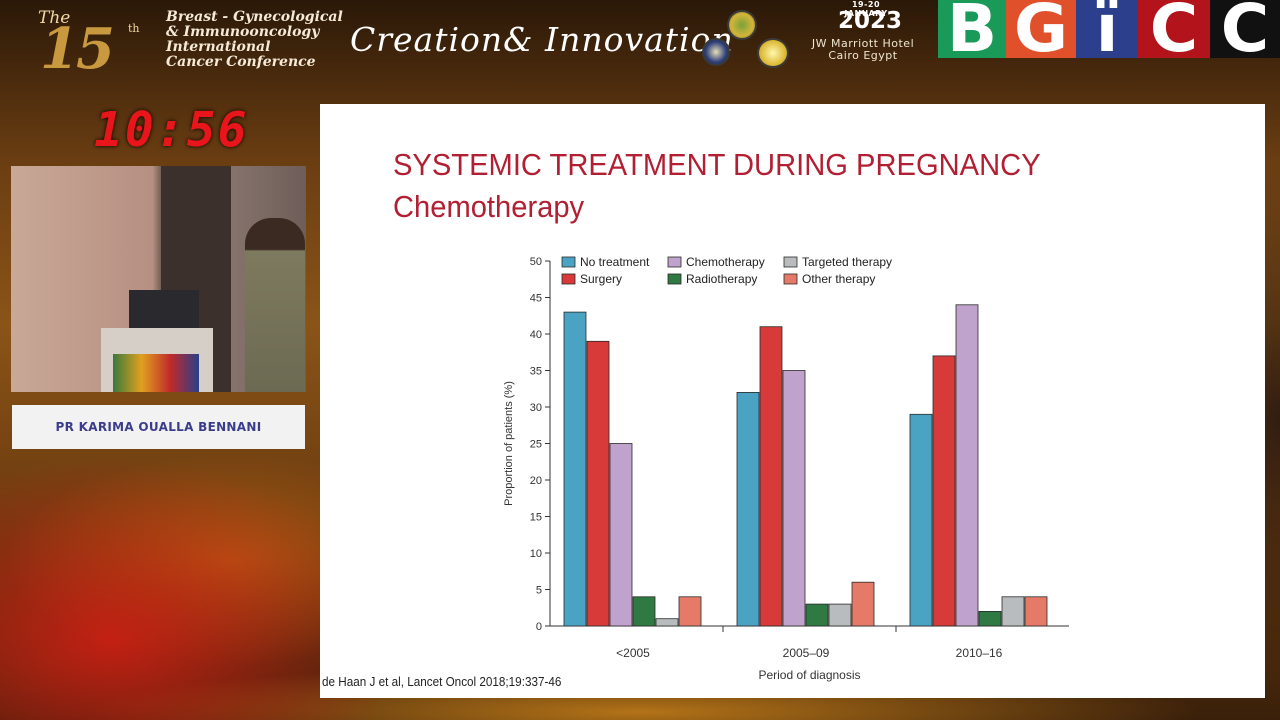  What do you see at coordinates (509, 443) in the screenshot?
I see `y-axis-label: Proportion of patients (%)` at bounding box center [509, 443].